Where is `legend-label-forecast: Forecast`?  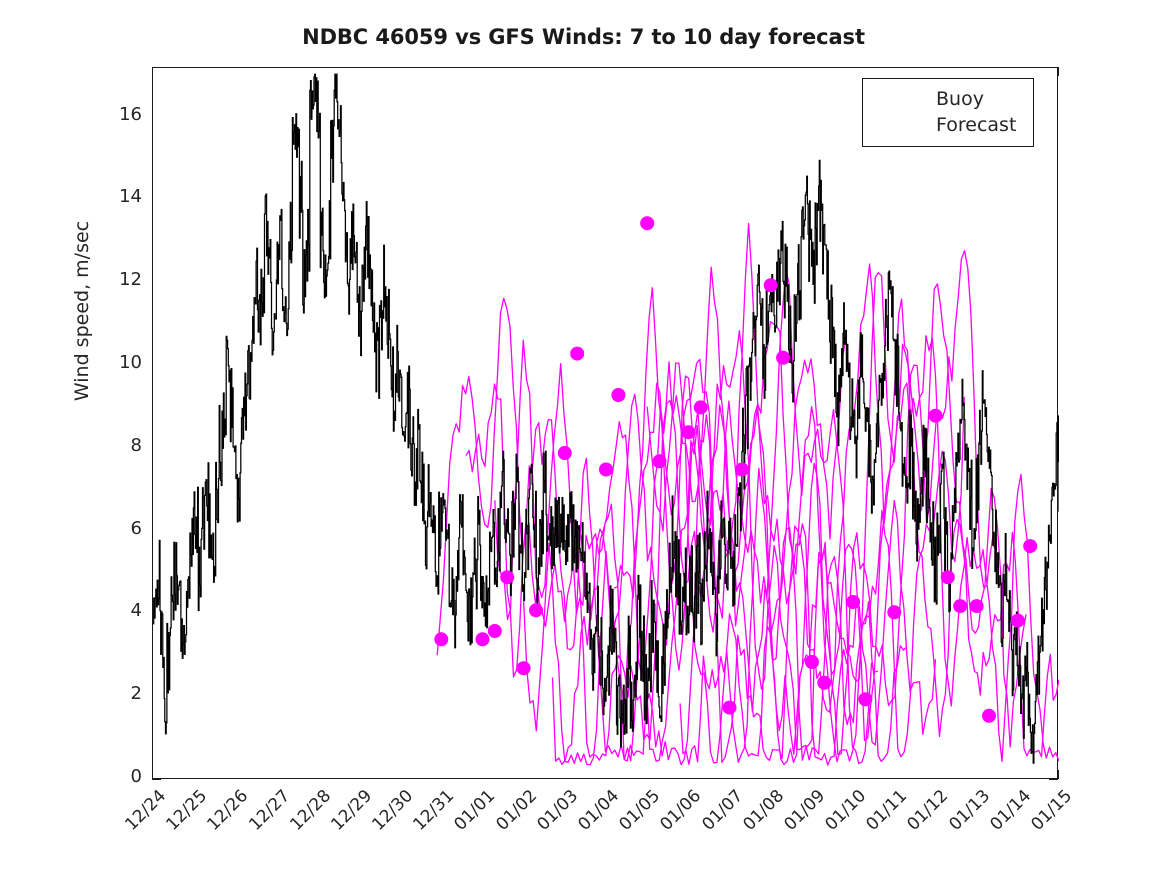
legend-label-forecast: Forecast is located at coordinates (976, 124).